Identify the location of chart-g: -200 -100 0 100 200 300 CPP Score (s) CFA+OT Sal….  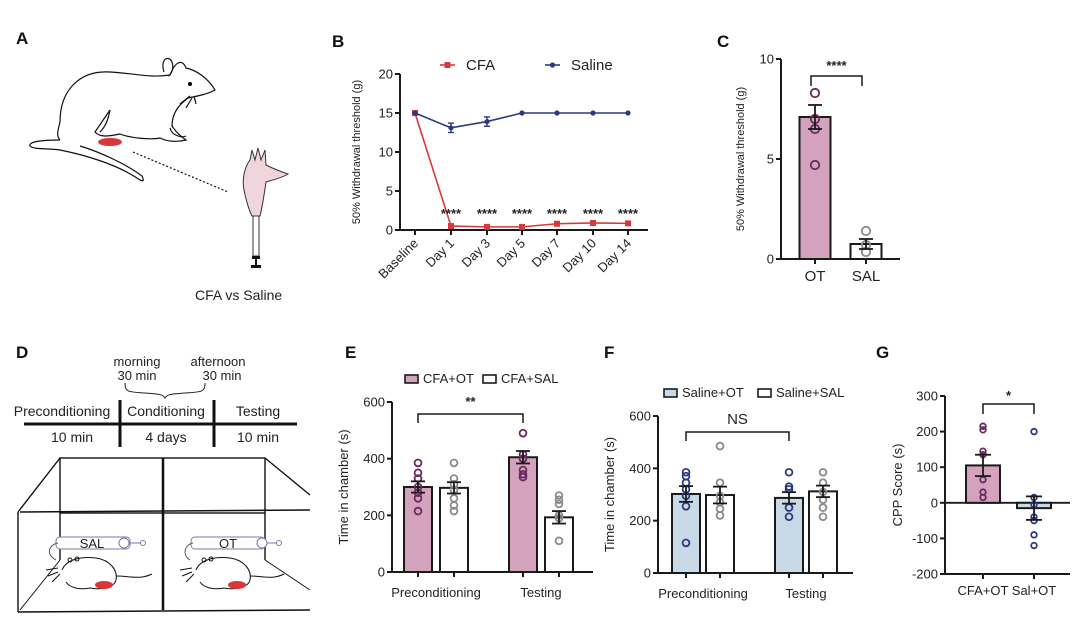
(980, 493).